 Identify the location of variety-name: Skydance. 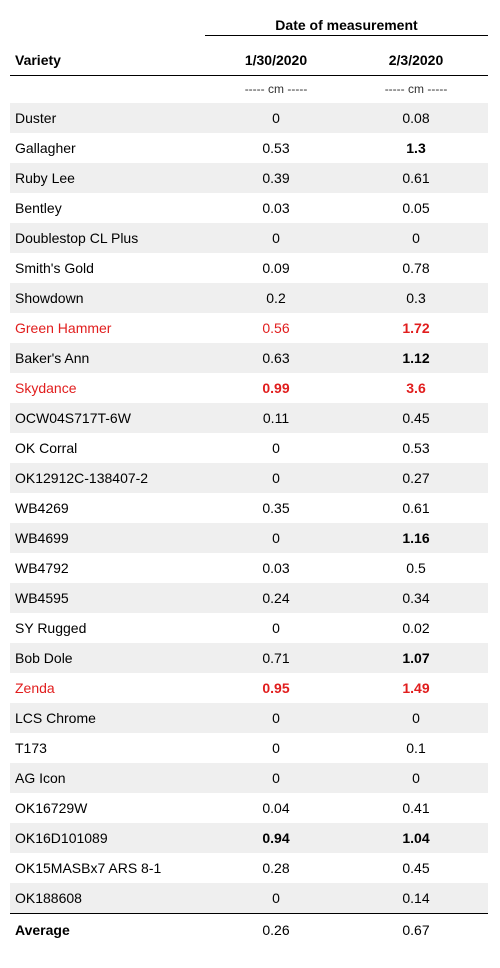
(46, 388).